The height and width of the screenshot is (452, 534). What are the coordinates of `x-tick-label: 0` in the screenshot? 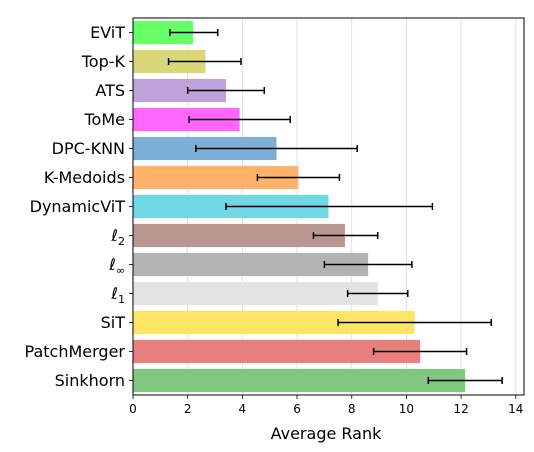 It's located at (133, 409).